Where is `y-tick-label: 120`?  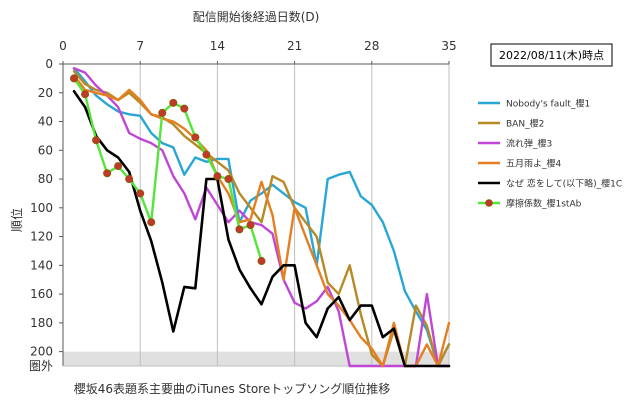
y-tick-label: 120 is located at coordinates (41, 237).